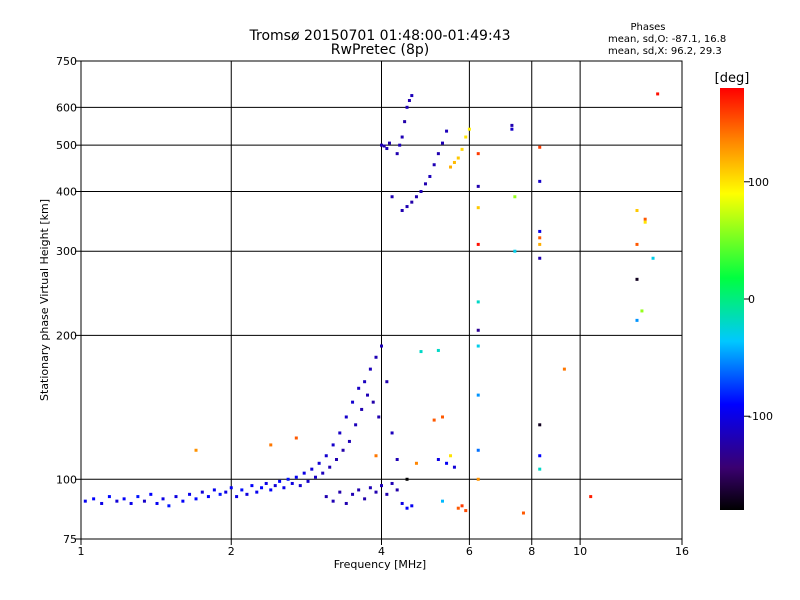 This screenshot has height=600, width=800. What do you see at coordinates (469, 551) in the screenshot?
I see `x-tick-label: 6` at bounding box center [469, 551].